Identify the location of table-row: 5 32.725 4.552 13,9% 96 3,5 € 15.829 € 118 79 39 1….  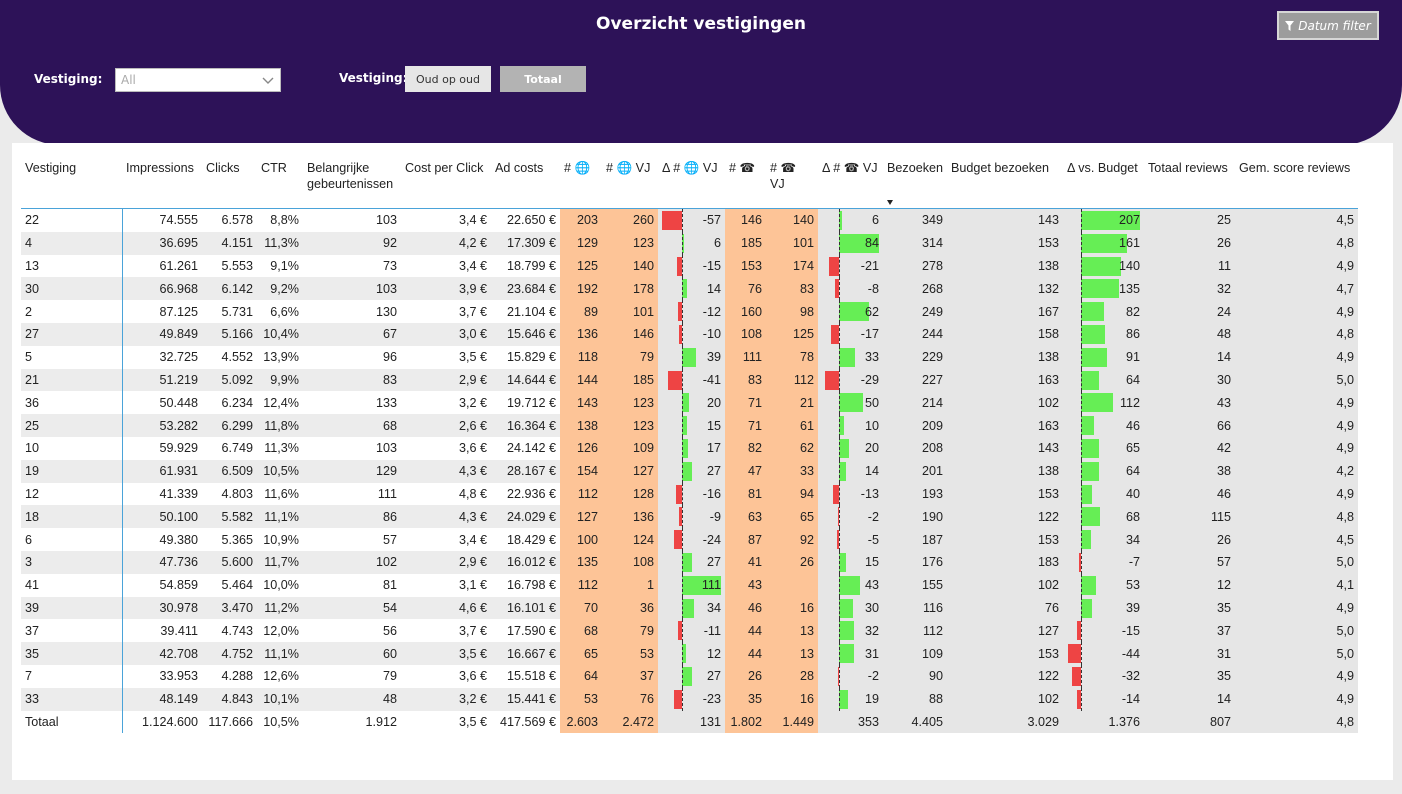
(690, 357).